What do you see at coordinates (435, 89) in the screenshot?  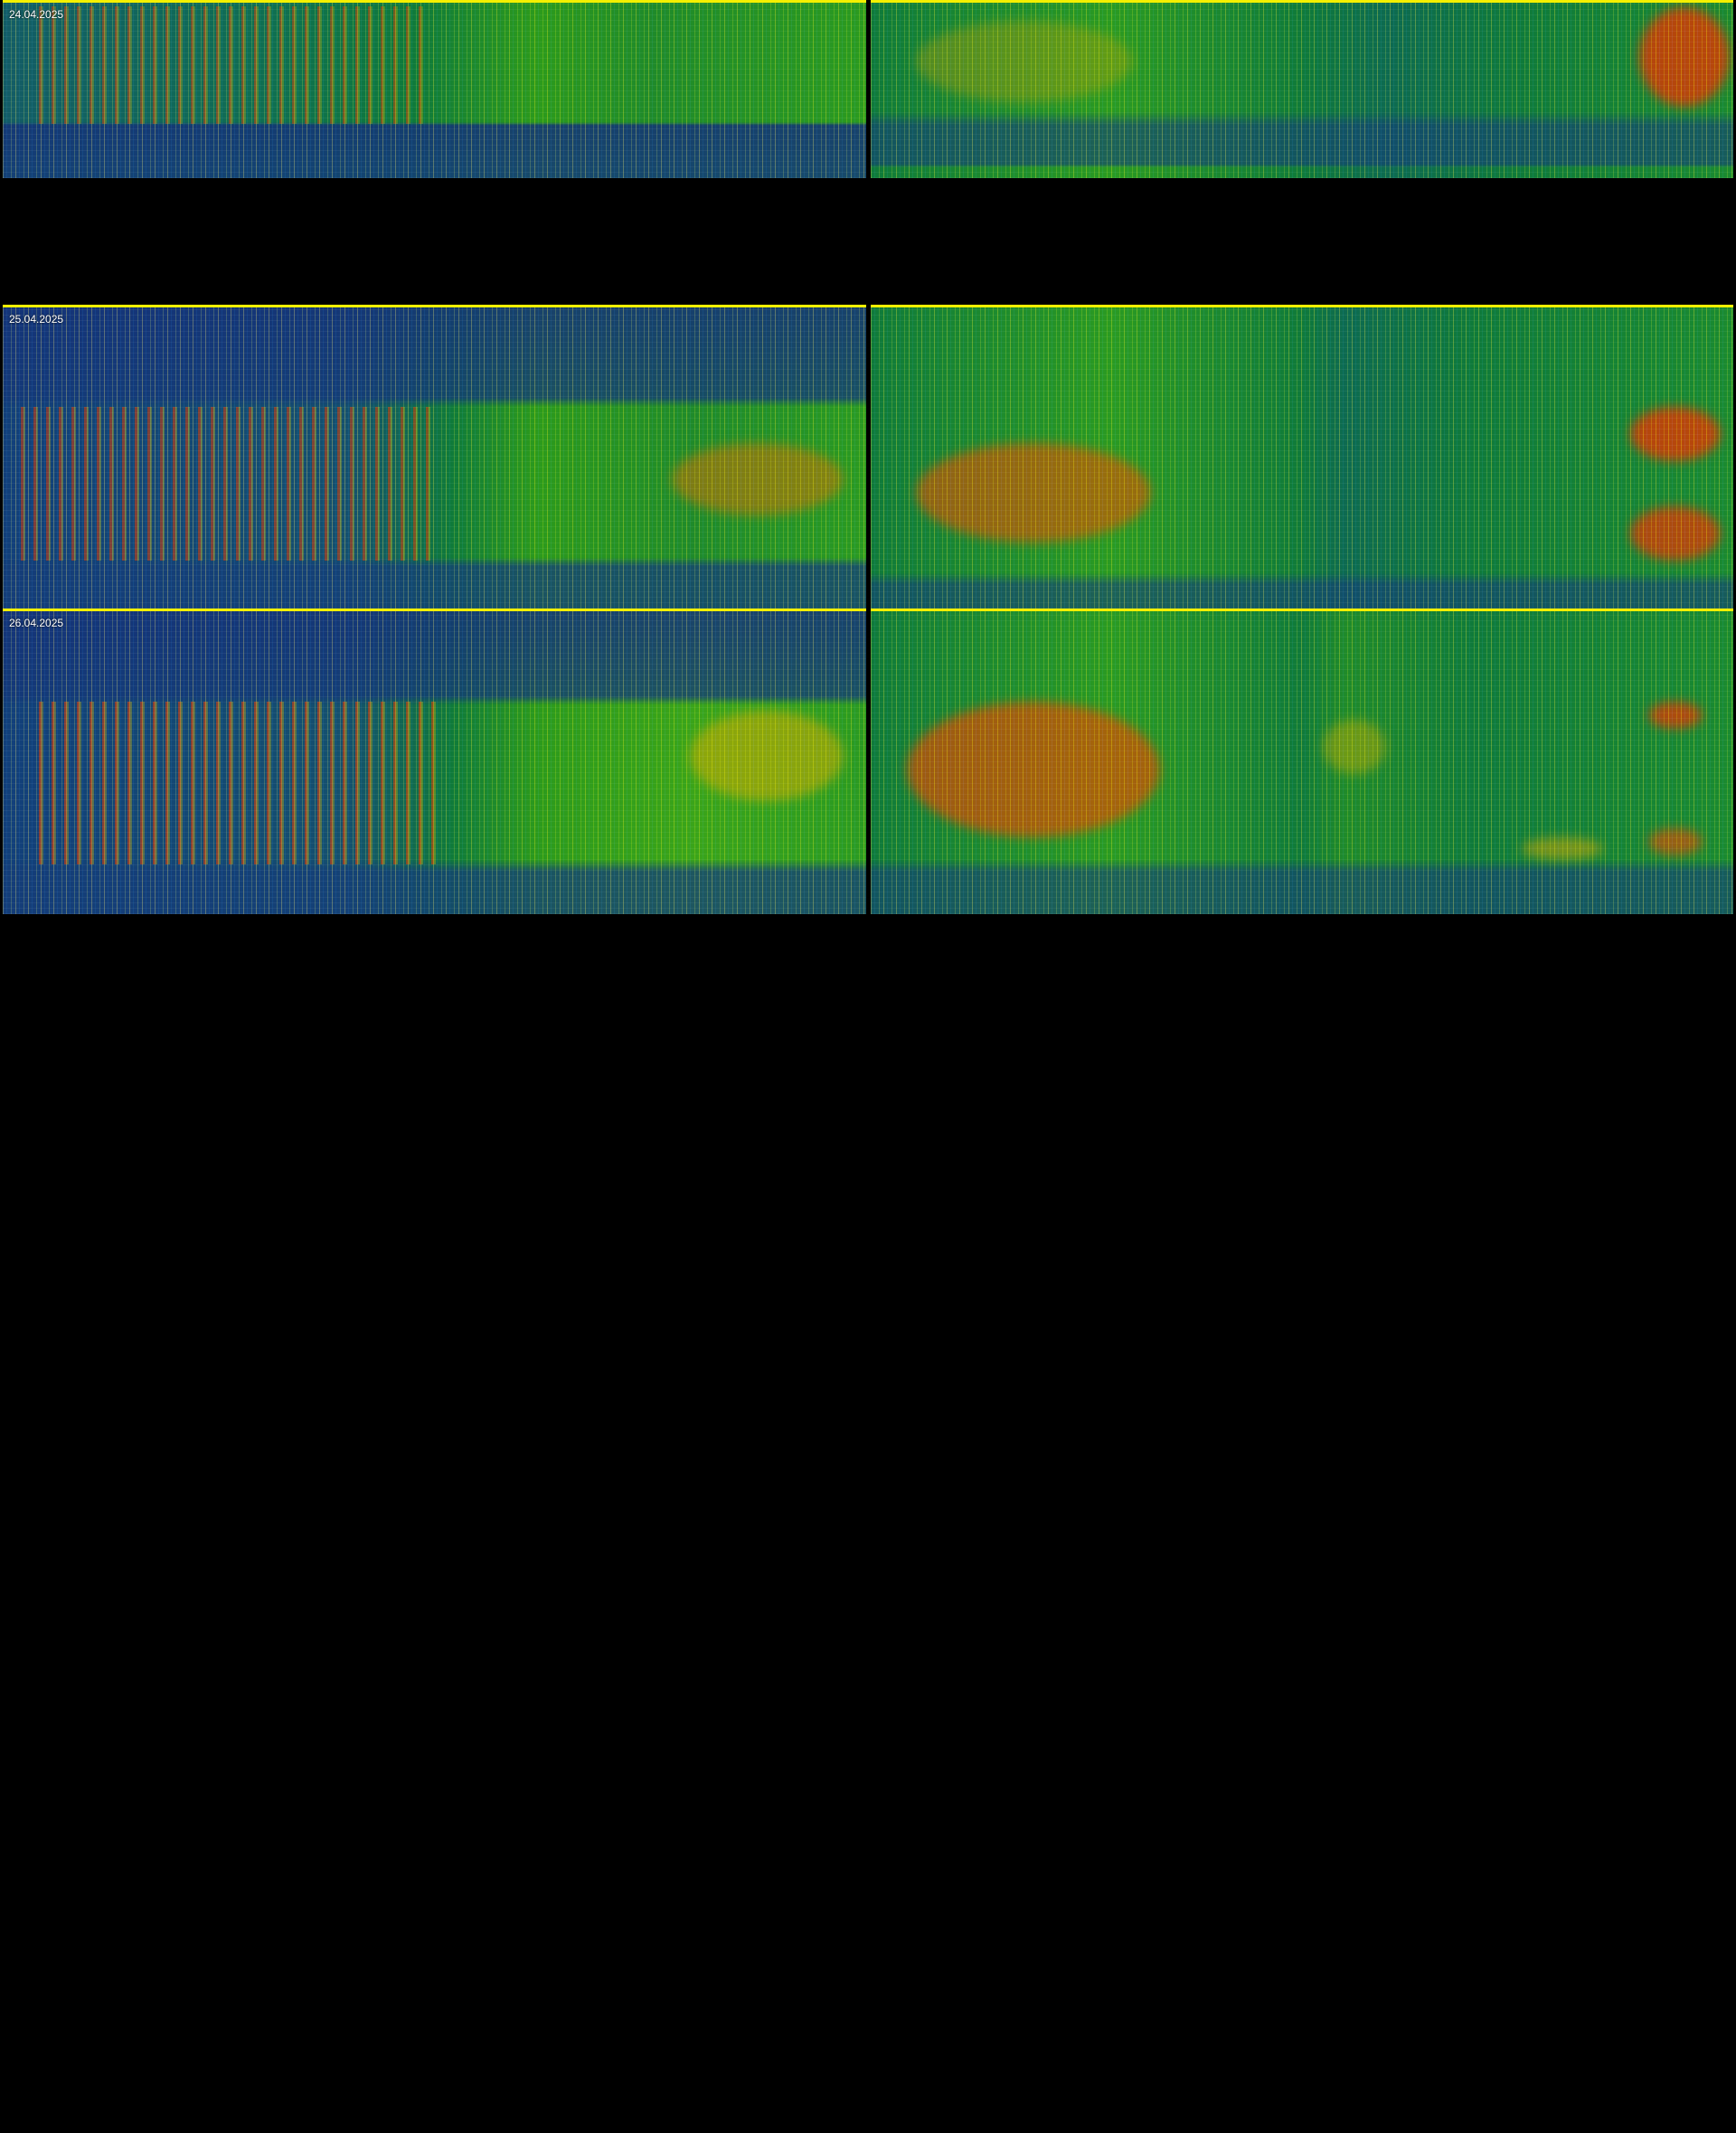 I see `spectrogram-panel-left-row-1: 24.04.2025` at bounding box center [435, 89].